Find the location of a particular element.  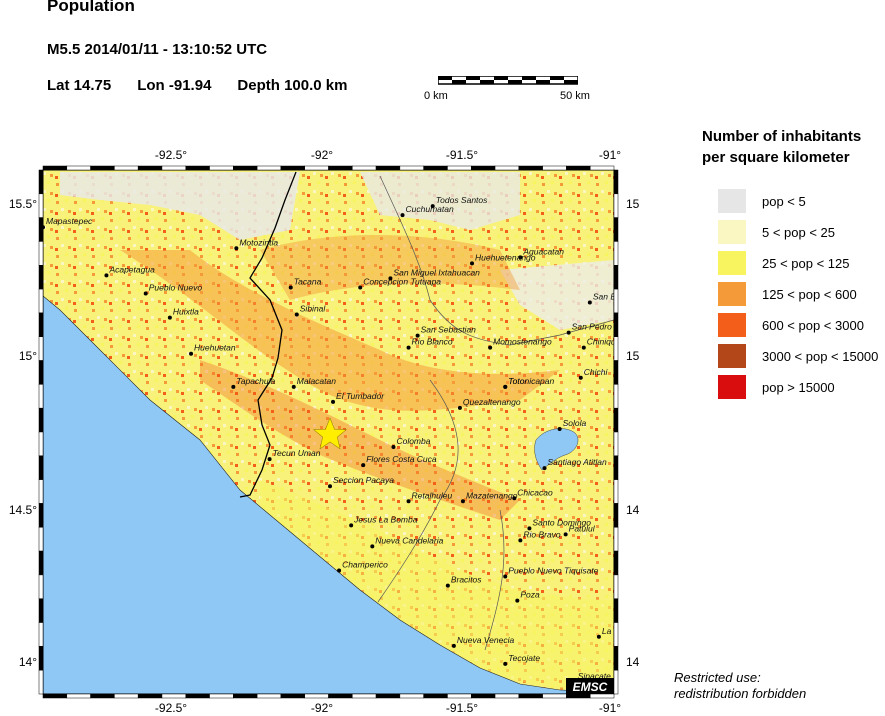

low-density-zone is located at coordinates (180, 206).